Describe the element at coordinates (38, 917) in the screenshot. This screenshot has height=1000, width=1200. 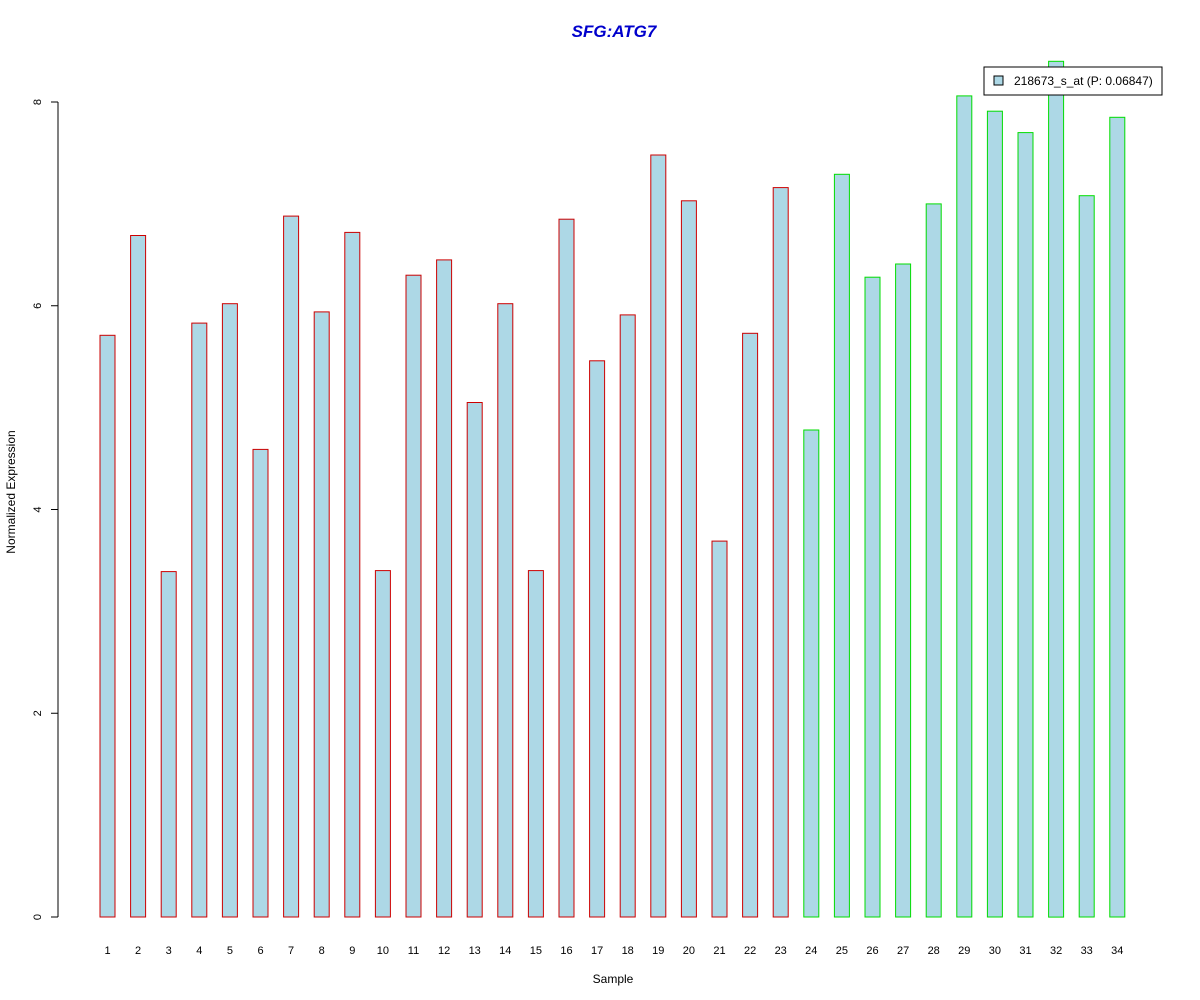
I see `y-tick-label: 0` at that location.